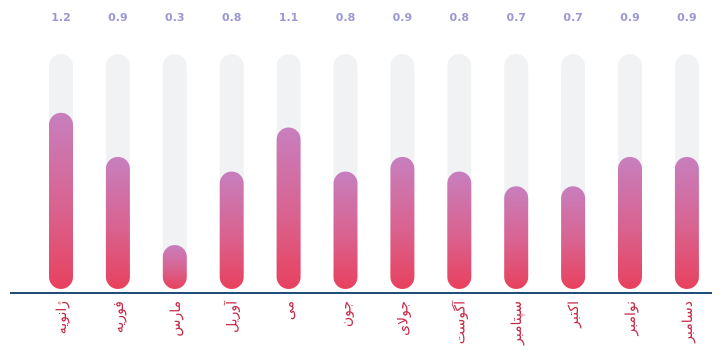 The height and width of the screenshot is (359, 722). What do you see at coordinates (347, 314) in the screenshot?
I see `category-label: جون` at bounding box center [347, 314].